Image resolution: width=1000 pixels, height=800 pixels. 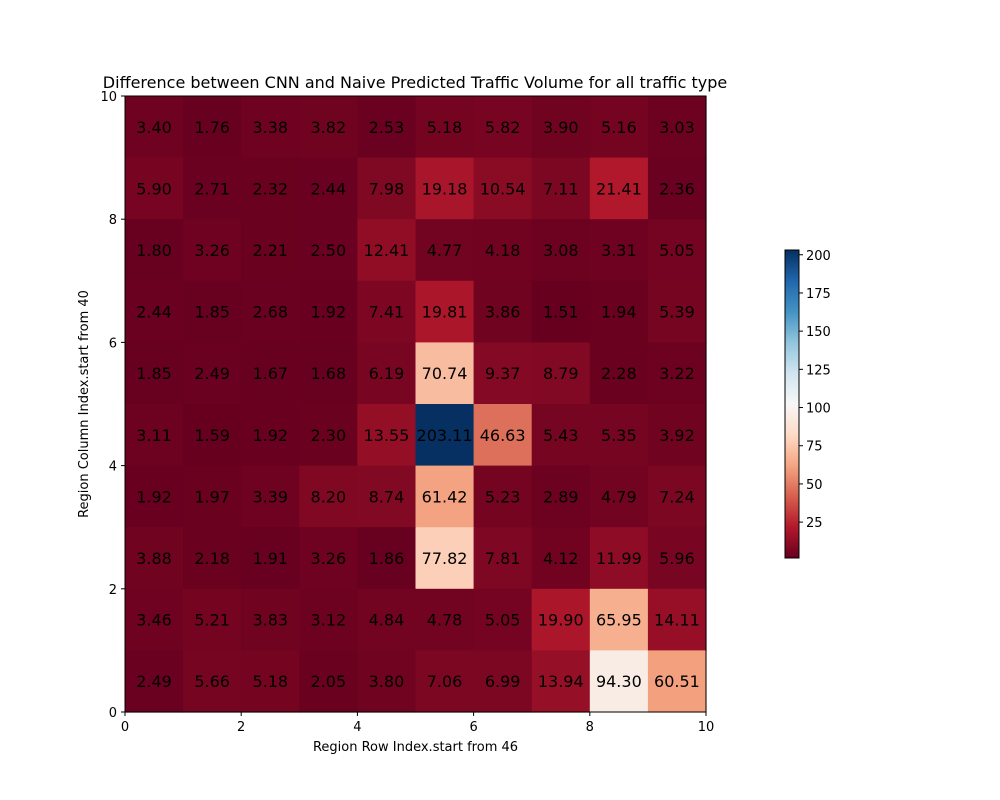 What do you see at coordinates (417, 723) in the screenshot?
I see `x-axis: 0 2 4 6 8 10` at bounding box center [417, 723].